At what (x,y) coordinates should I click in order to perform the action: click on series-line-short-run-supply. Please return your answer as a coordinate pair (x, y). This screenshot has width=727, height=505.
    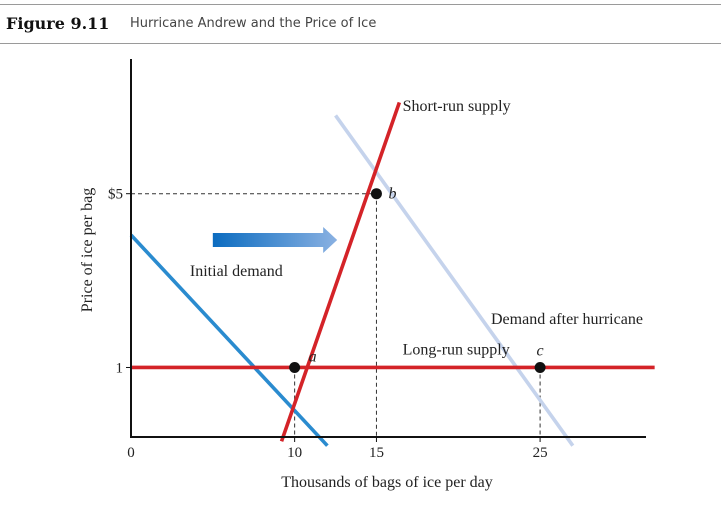
    Looking at the image, I should click on (340, 271).